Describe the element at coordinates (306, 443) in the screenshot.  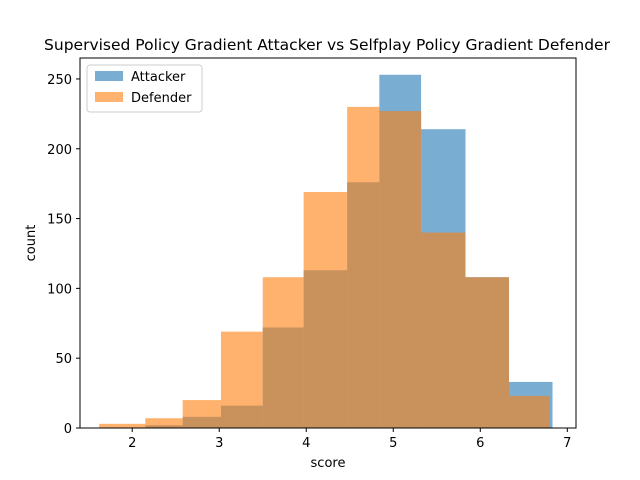
I see `x-tick-label: 4` at that location.